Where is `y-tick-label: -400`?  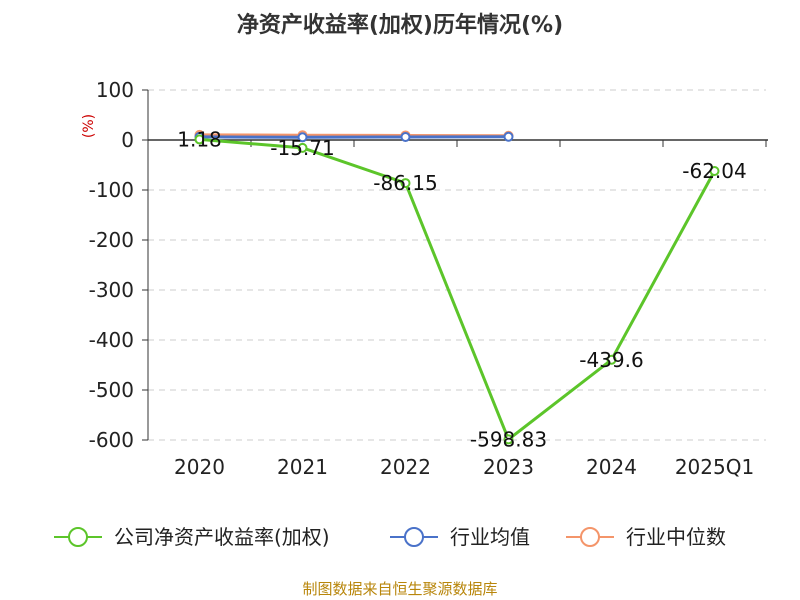 y-tick-label: -400 is located at coordinates (111, 340).